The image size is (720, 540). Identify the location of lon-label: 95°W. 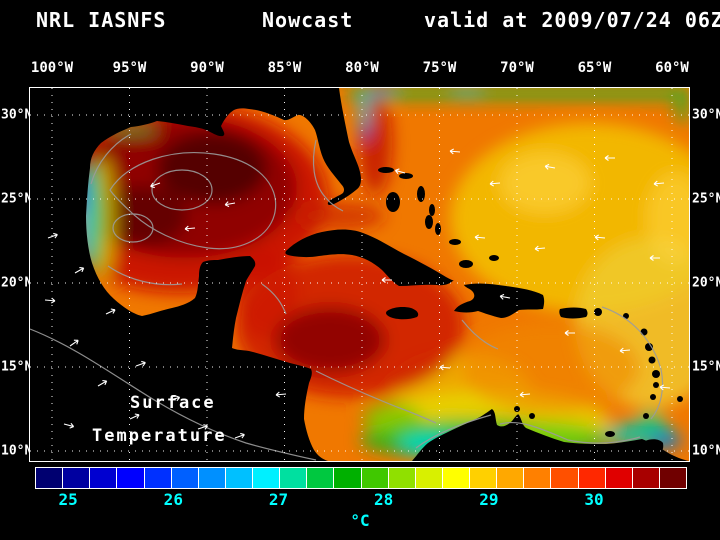
(129, 68).